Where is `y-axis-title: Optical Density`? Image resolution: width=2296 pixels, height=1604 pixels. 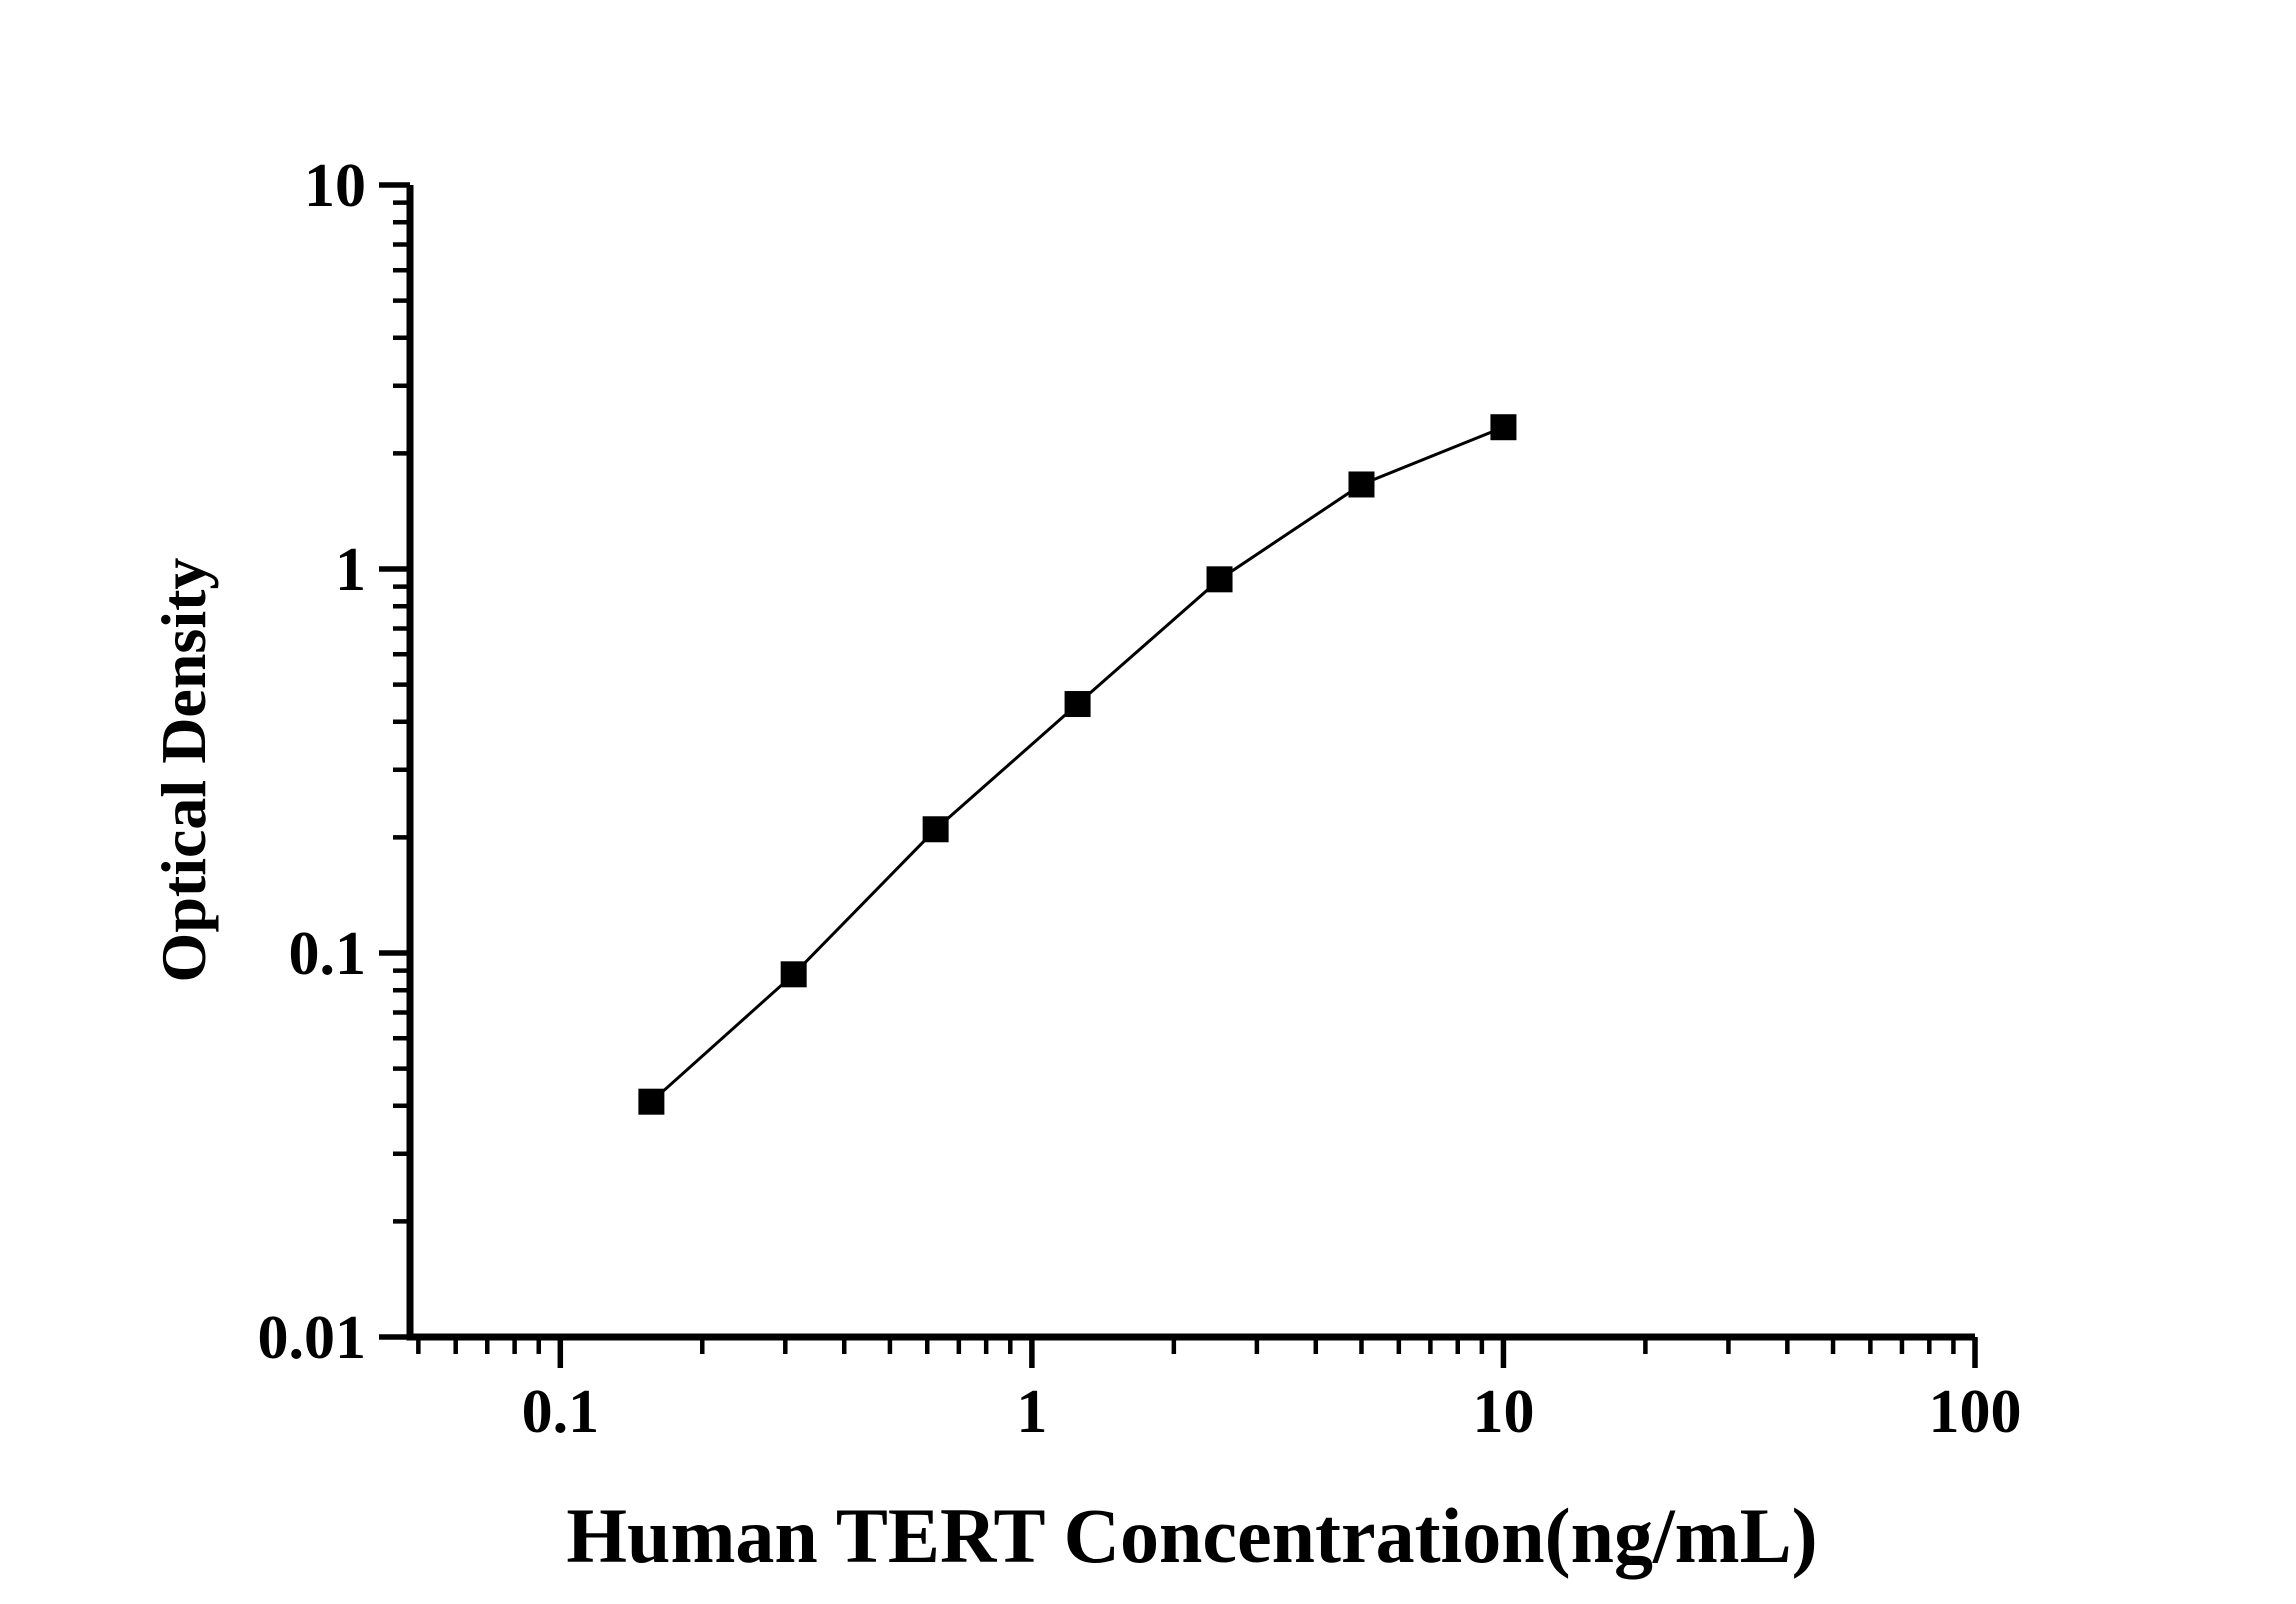 y-axis-title: Optical Density is located at coordinates (183, 770).